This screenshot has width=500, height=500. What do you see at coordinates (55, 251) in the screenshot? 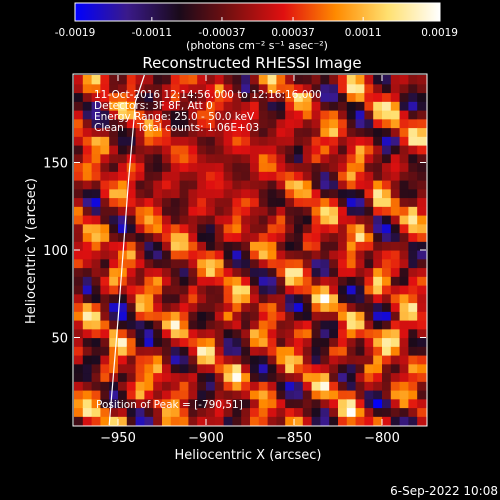
I see `y-tick-label: 100` at bounding box center [55, 251].